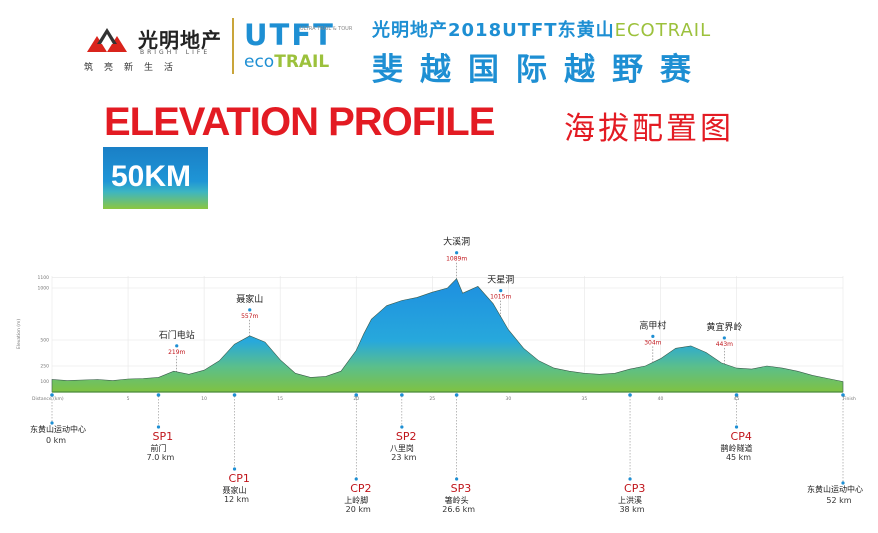 Image resolution: width=878 pixels, height=533 pixels. I want to click on y-axis-label: Elevation (m), so click(19, 334).